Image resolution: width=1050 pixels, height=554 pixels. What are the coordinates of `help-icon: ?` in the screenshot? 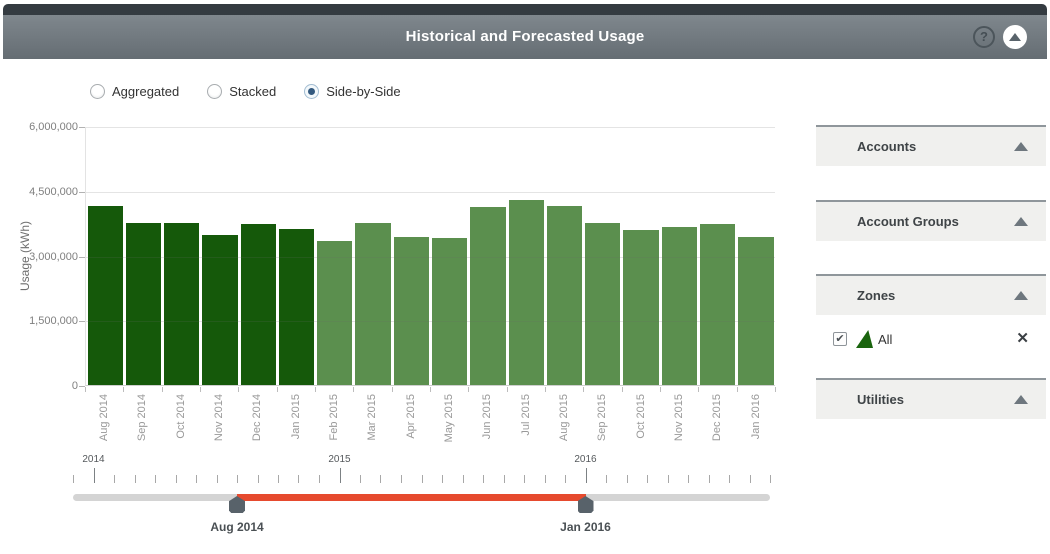 It's located at (984, 37).